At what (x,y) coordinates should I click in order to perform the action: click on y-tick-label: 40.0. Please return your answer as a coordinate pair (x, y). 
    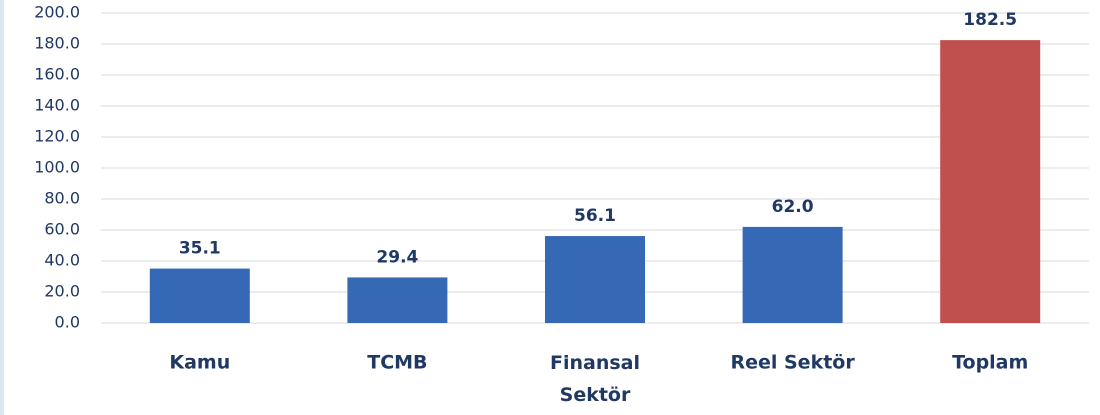
    Looking at the image, I should click on (62, 260).